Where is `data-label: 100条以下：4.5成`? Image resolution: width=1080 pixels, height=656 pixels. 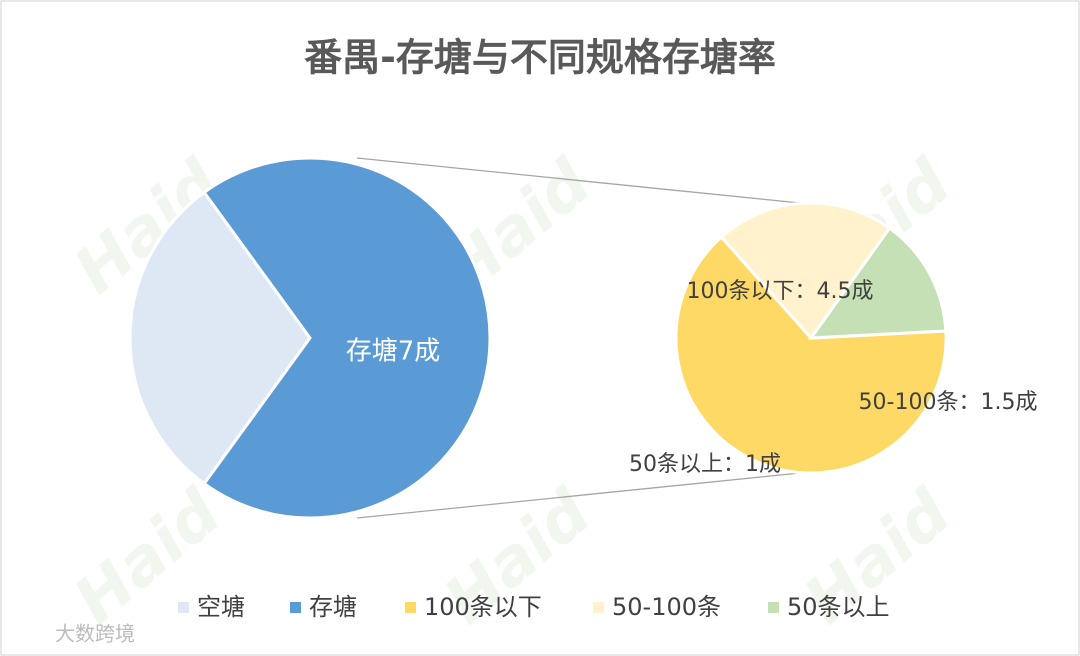 data-label: 100条以下：4.5成 is located at coordinates (780, 291).